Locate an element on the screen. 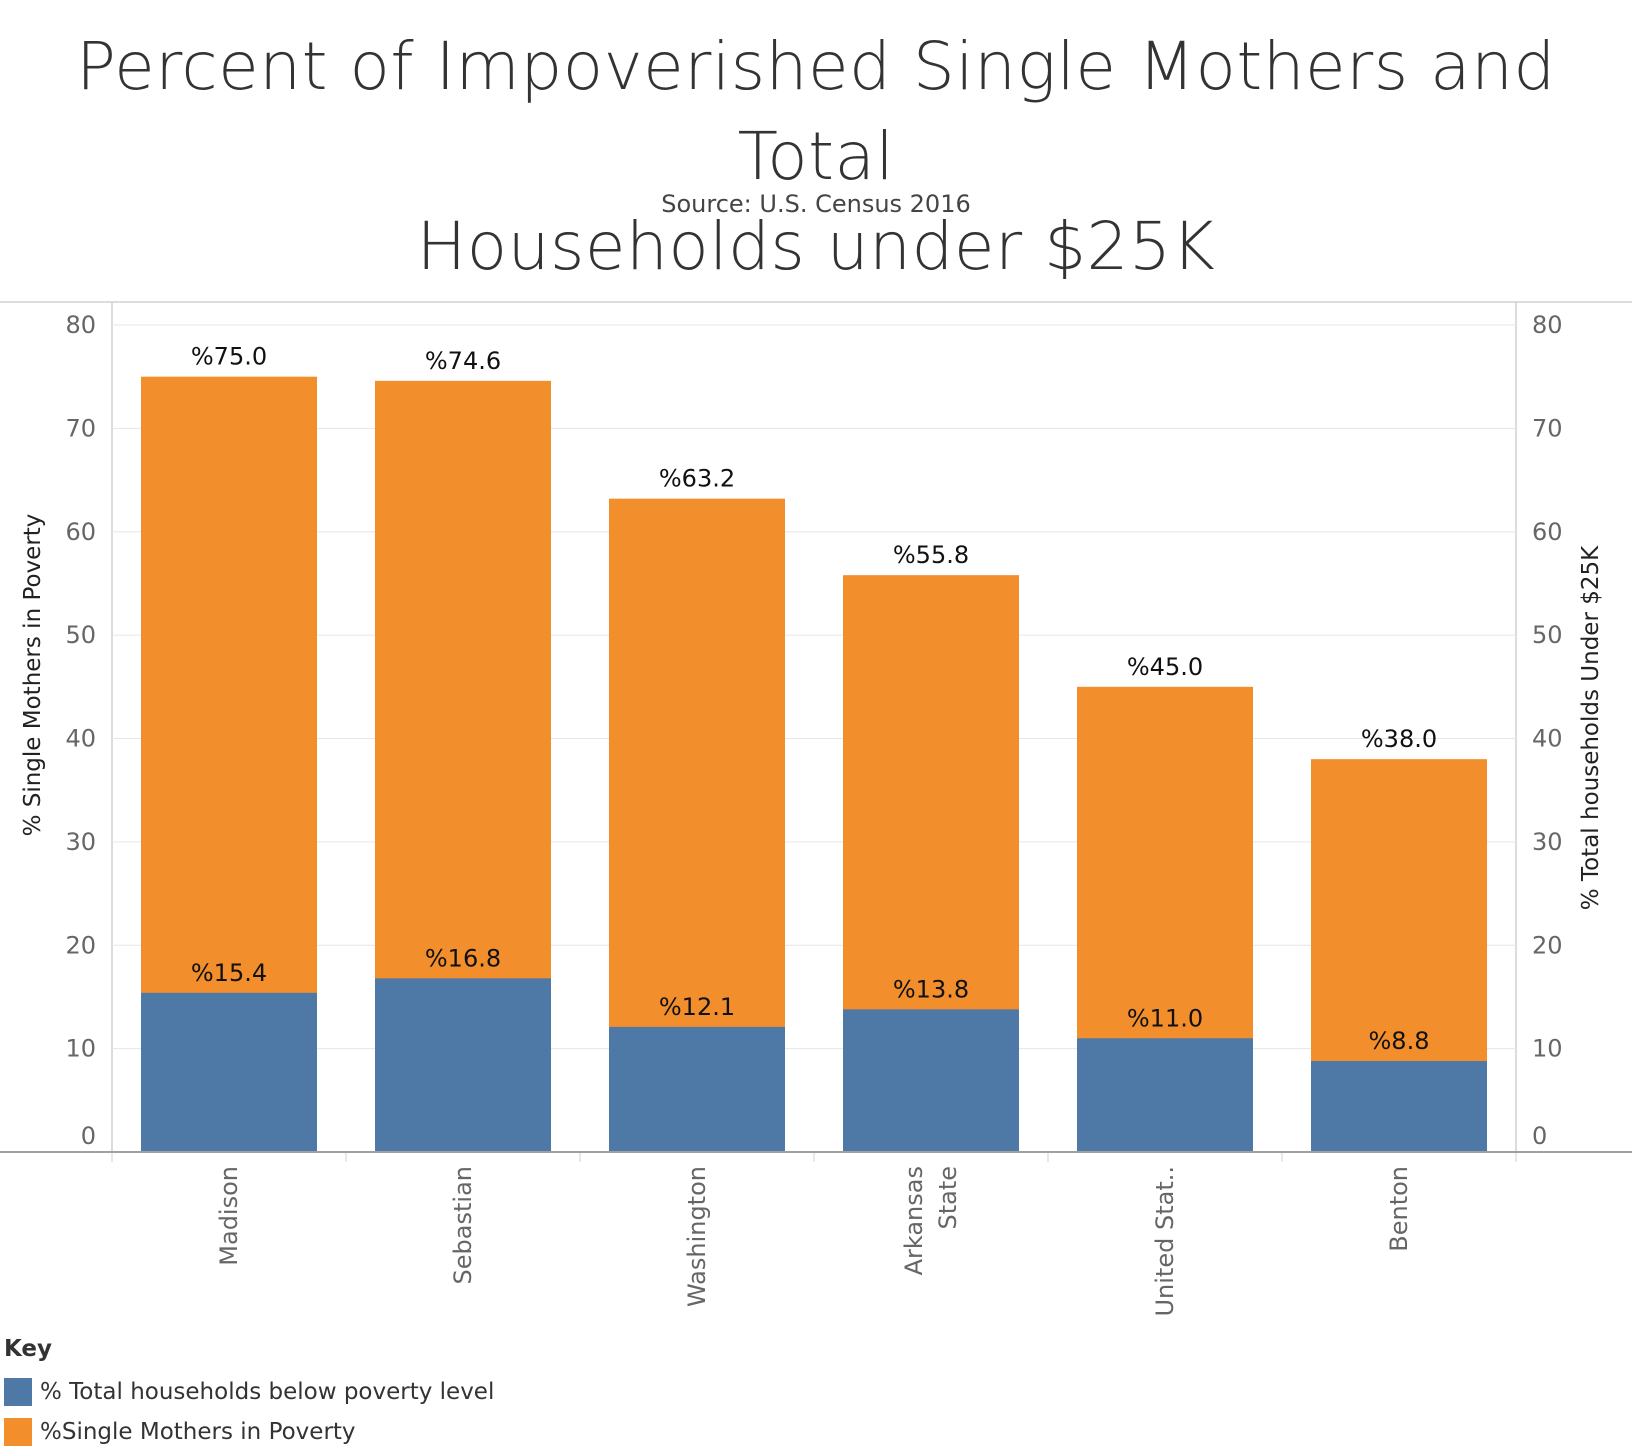  data-label-single-mothers: %75.0 is located at coordinates (229, 357).